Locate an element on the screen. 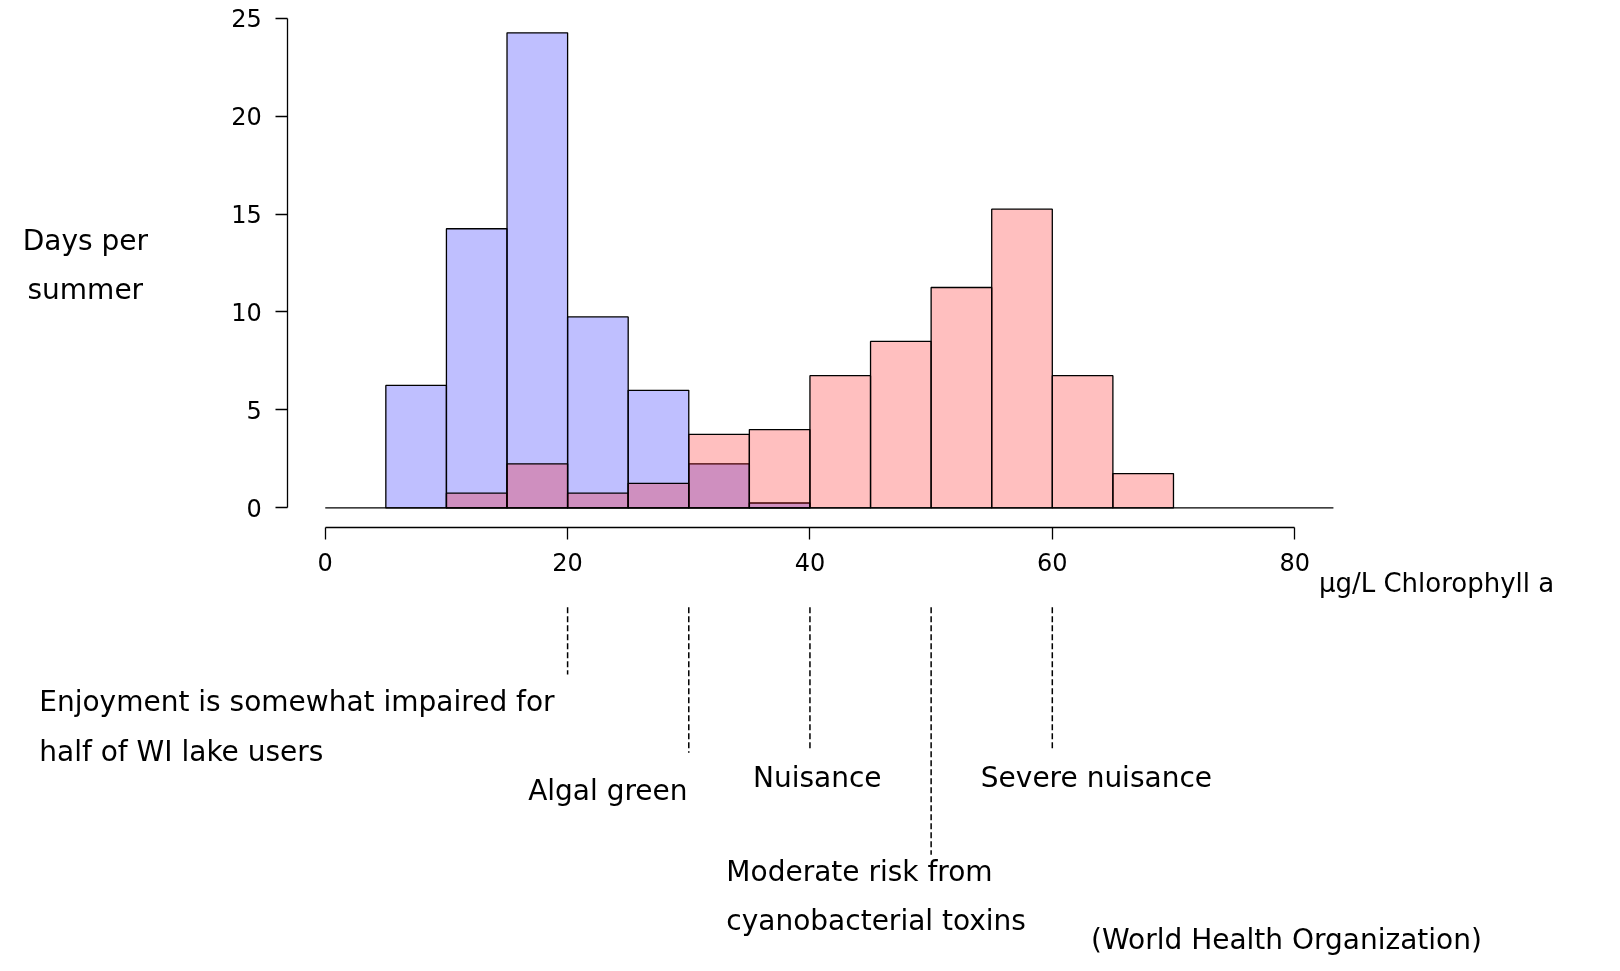  x-axis-title: µg/L Chlorophyll a is located at coordinates (1436, 583).